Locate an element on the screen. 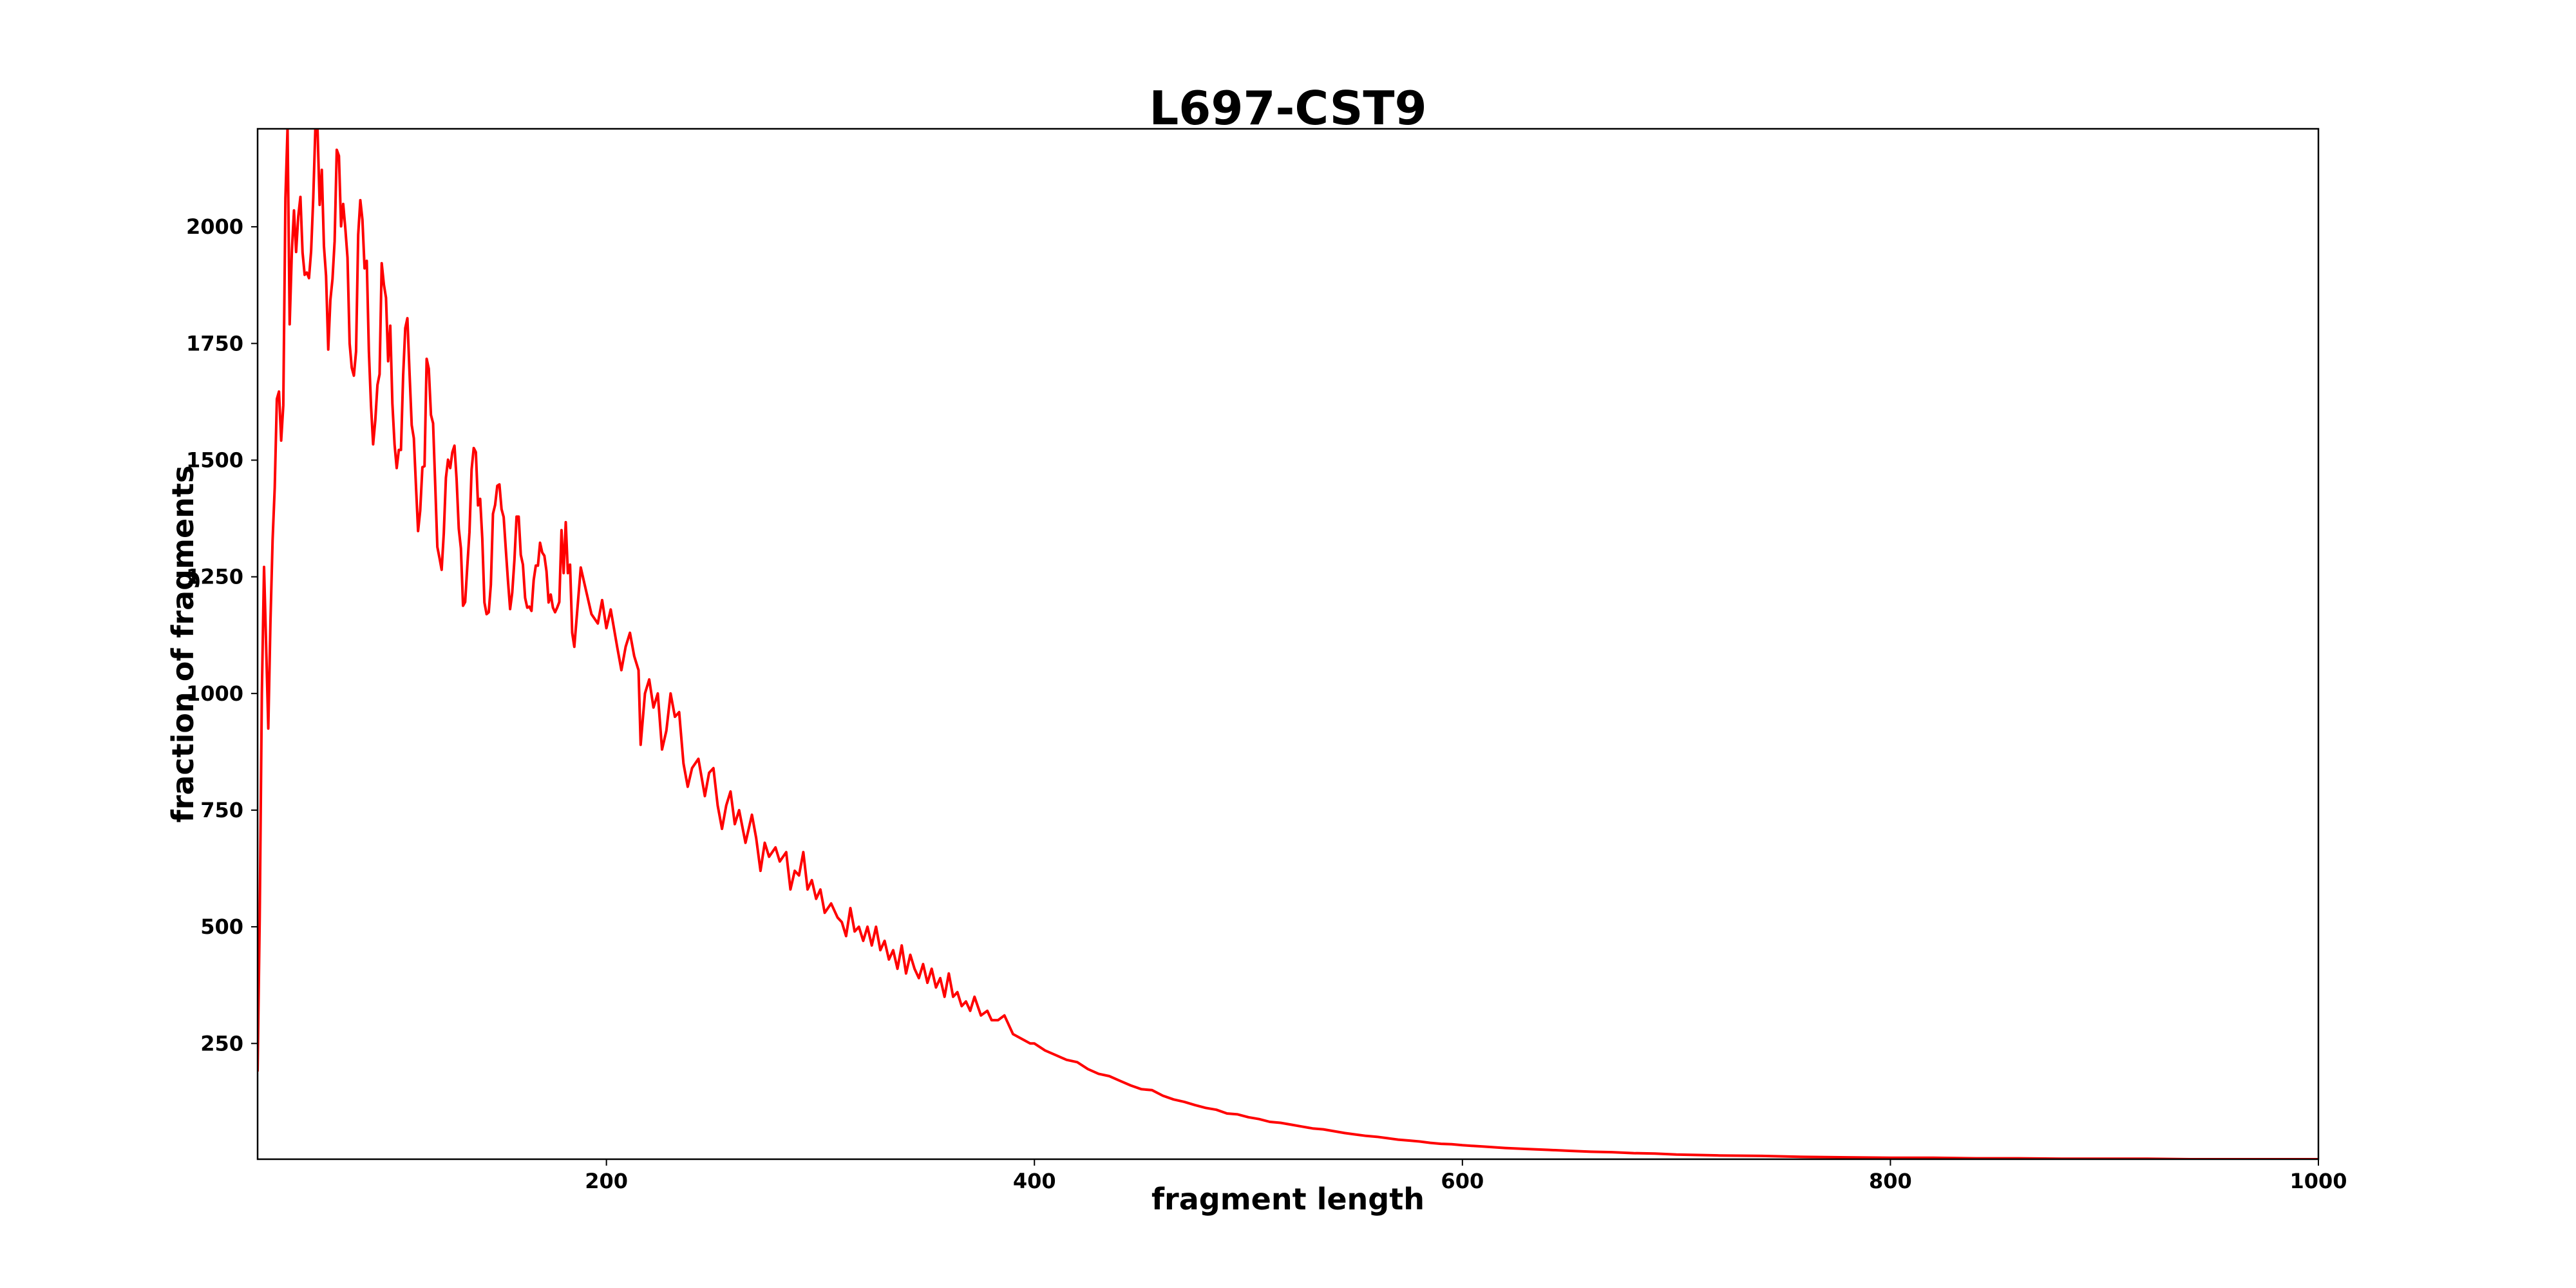 This screenshot has width=2576, height=1288. y-tick-label: 1250 is located at coordinates (215, 577).